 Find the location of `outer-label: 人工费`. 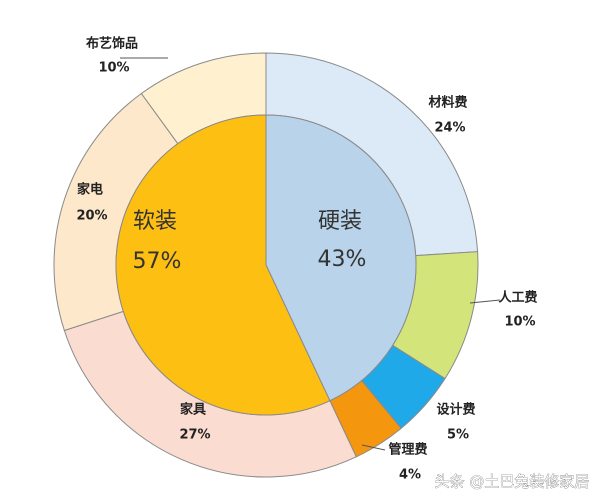

outer-label: 人工费 is located at coordinates (517, 298).